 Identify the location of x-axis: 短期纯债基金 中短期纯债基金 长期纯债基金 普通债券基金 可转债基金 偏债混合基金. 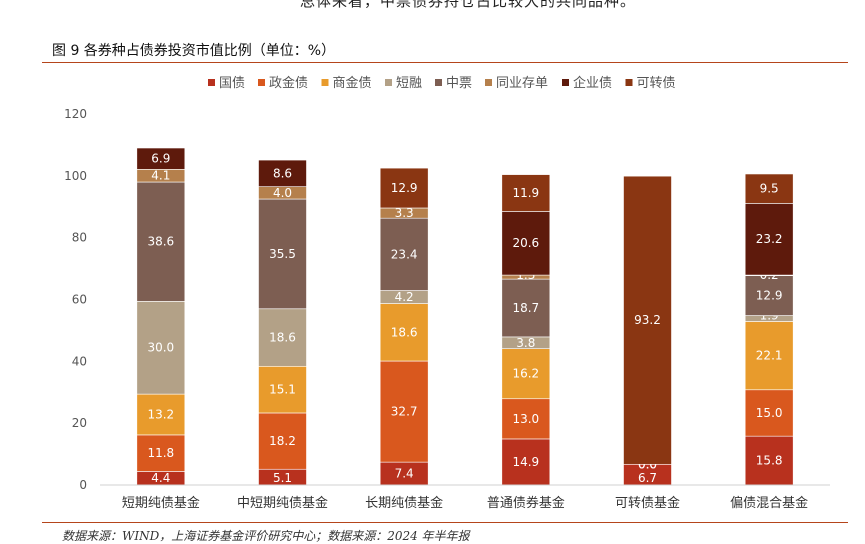
(465, 497).